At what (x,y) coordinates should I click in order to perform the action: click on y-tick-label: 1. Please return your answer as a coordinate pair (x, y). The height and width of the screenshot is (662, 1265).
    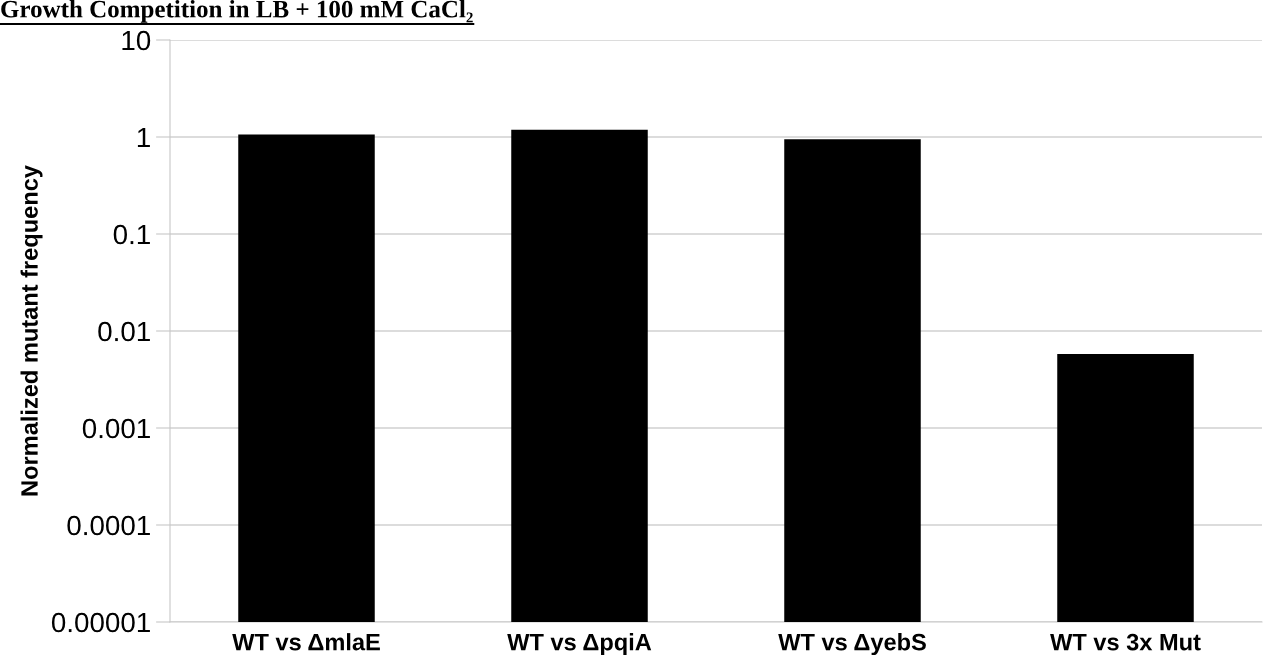
    Looking at the image, I should click on (143, 137).